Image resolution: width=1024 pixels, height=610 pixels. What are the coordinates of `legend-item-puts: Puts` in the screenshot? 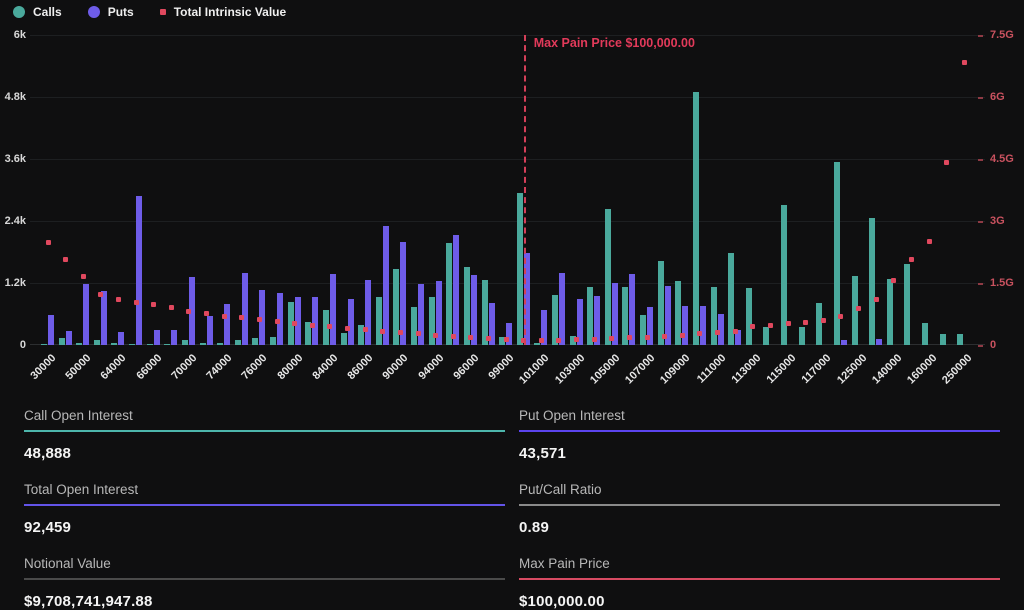 It's located at (110, 12).